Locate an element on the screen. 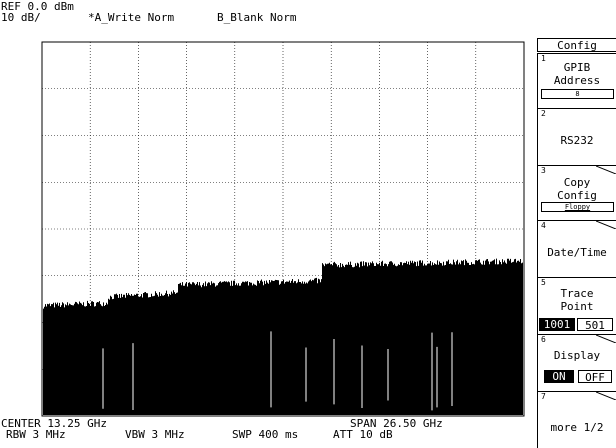  trace-b-mode: B_Blank Norm is located at coordinates (257, 17).